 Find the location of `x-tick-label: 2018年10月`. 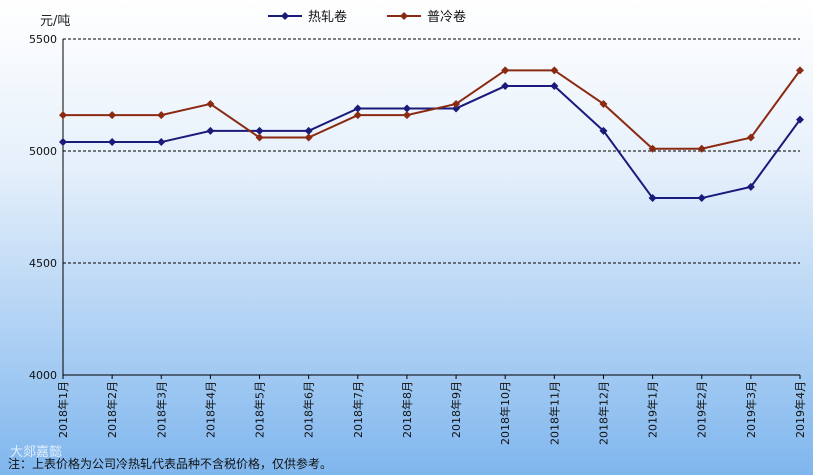

x-tick-label: 2018年10月 is located at coordinates (505, 413).